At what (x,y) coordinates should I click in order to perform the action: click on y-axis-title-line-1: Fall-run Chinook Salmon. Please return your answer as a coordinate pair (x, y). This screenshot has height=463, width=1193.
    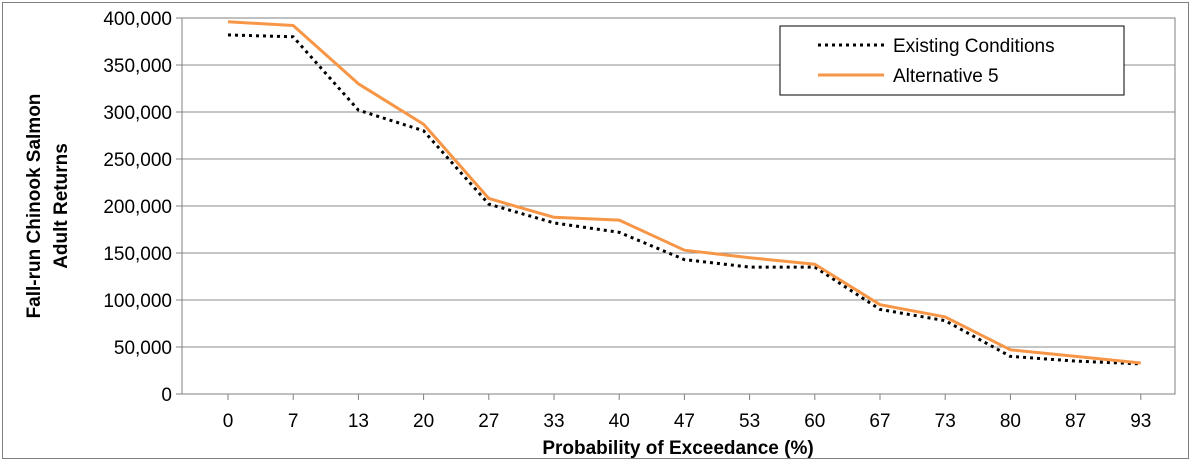
    Looking at the image, I should click on (34, 206).